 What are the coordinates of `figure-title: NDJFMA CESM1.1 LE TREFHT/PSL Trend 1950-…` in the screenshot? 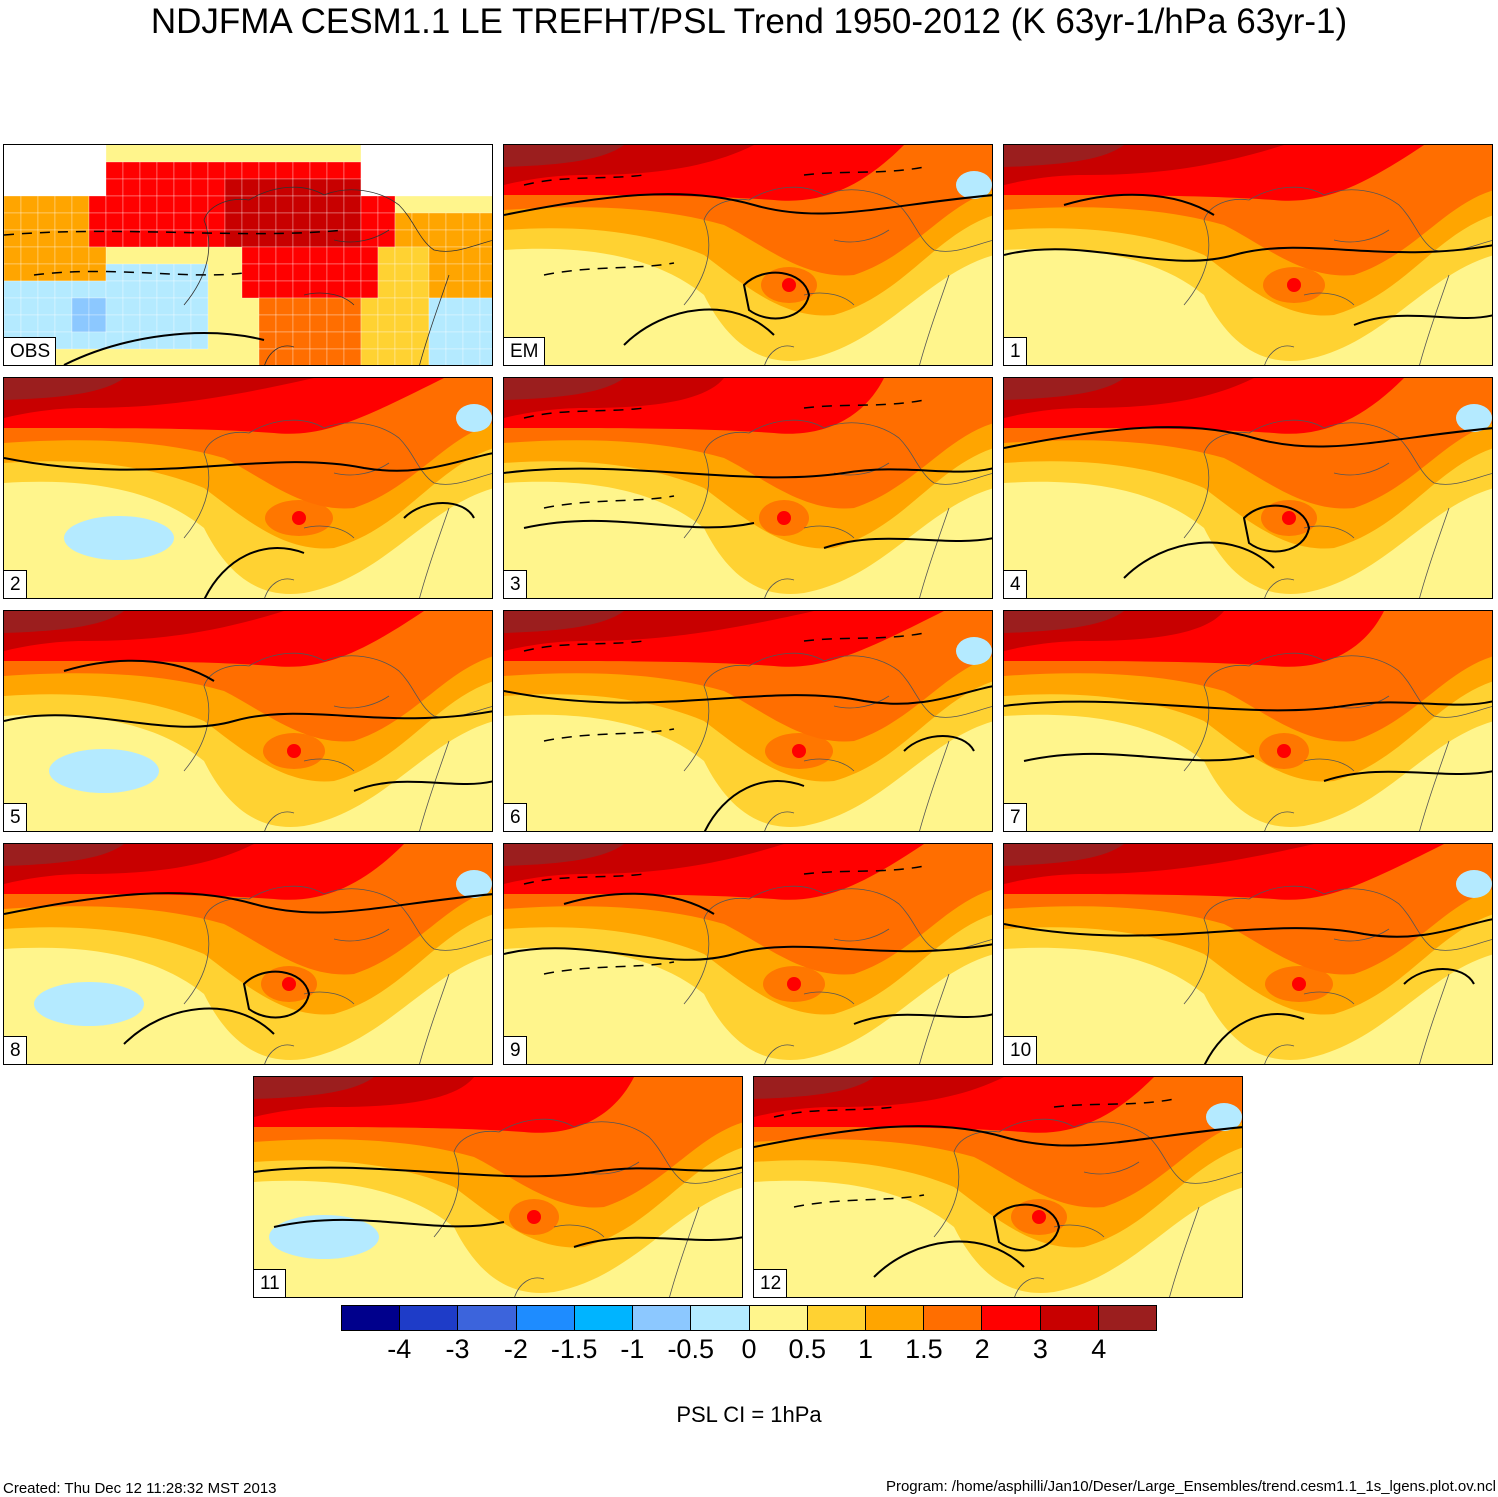 It's located at (749, 21).